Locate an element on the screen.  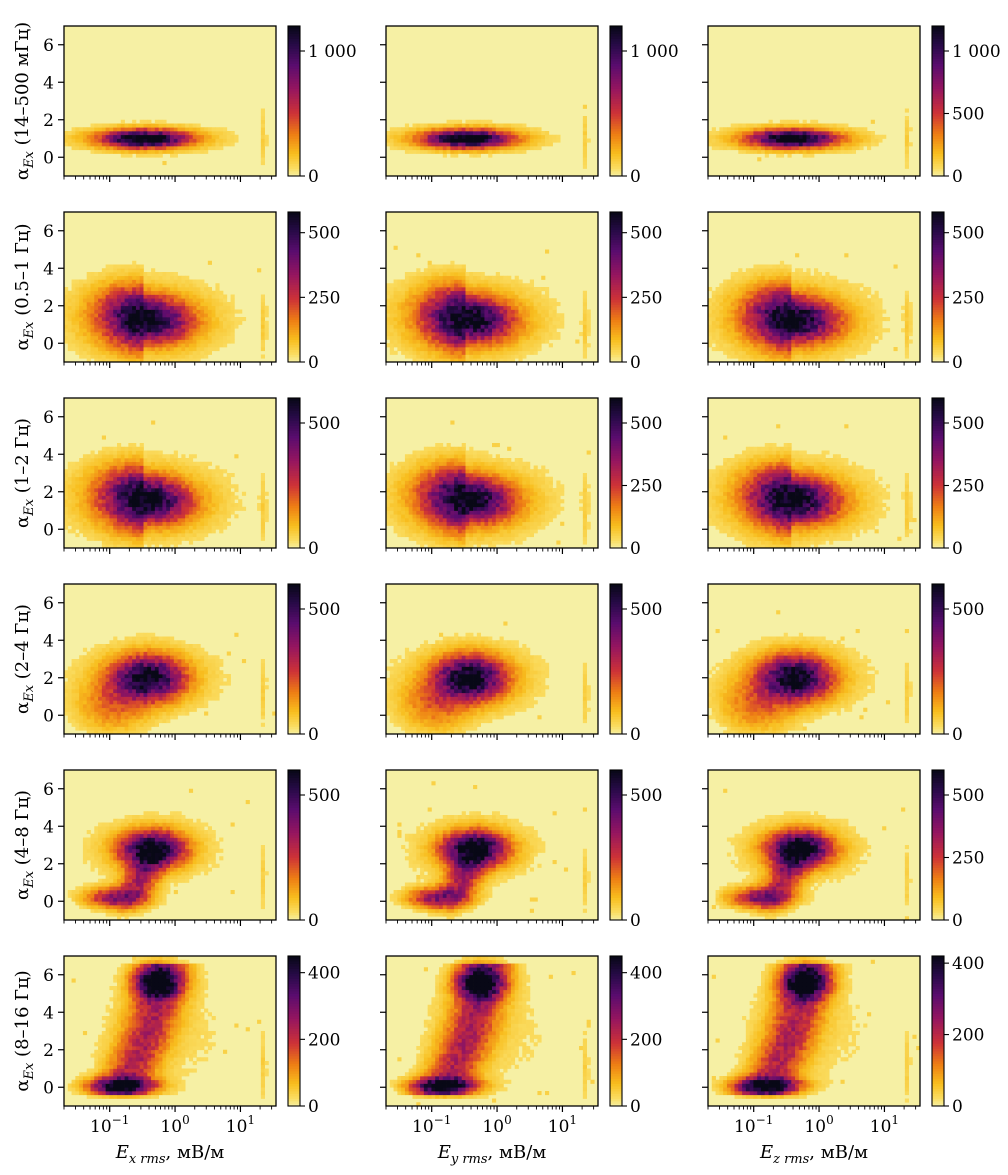
colorbar-tick-label: 0 is located at coordinates (313, 177).